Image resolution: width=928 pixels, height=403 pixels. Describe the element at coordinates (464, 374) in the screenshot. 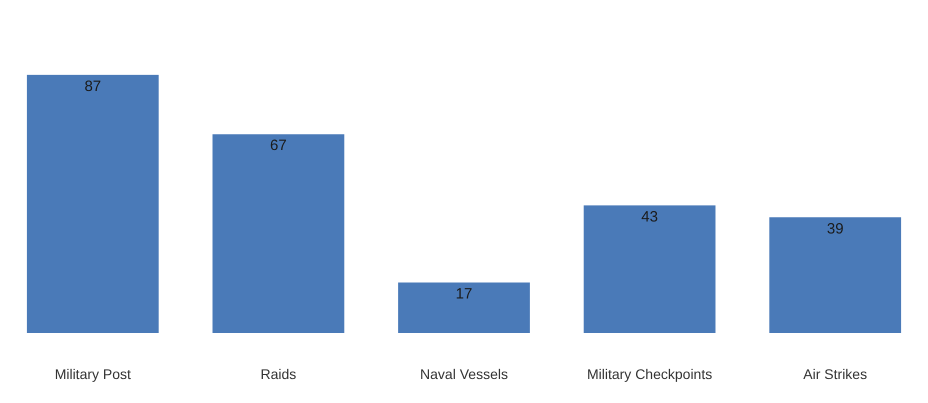

I see `x-tick-label: Naval Vessels` at that location.